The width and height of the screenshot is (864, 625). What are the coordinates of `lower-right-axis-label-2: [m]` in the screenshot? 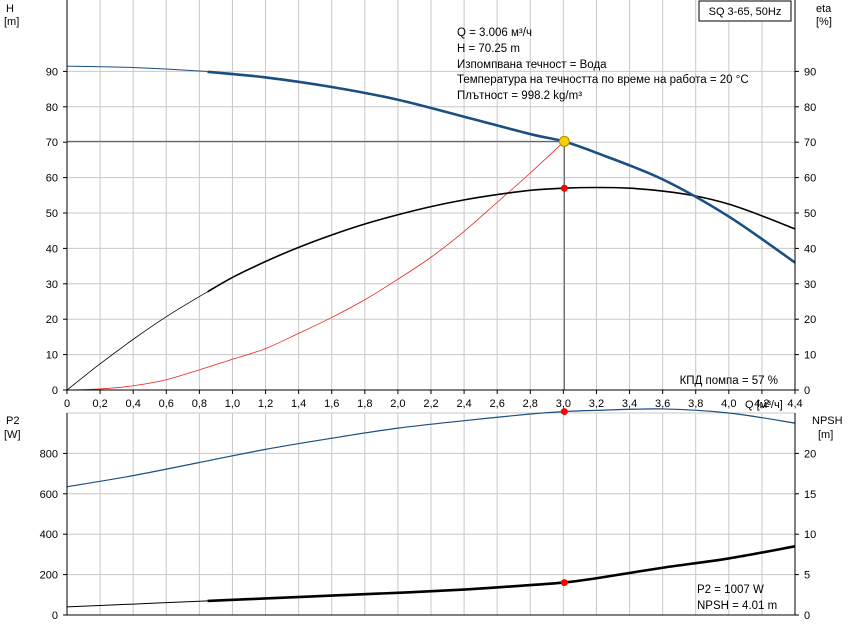 It's located at (825, 435).